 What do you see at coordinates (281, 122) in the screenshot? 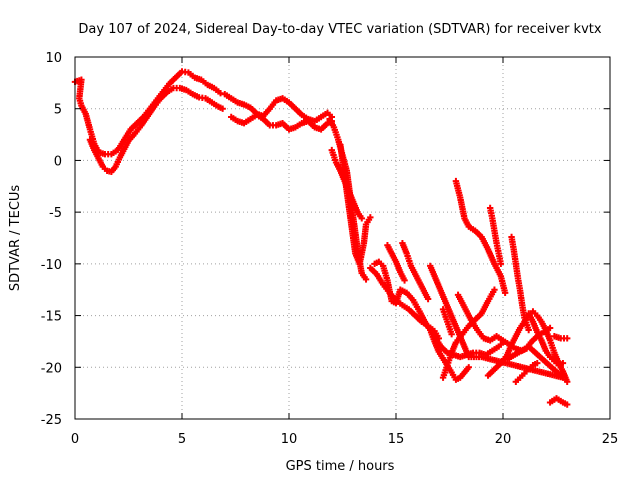
I see `series-track-d` at bounding box center [281, 122].